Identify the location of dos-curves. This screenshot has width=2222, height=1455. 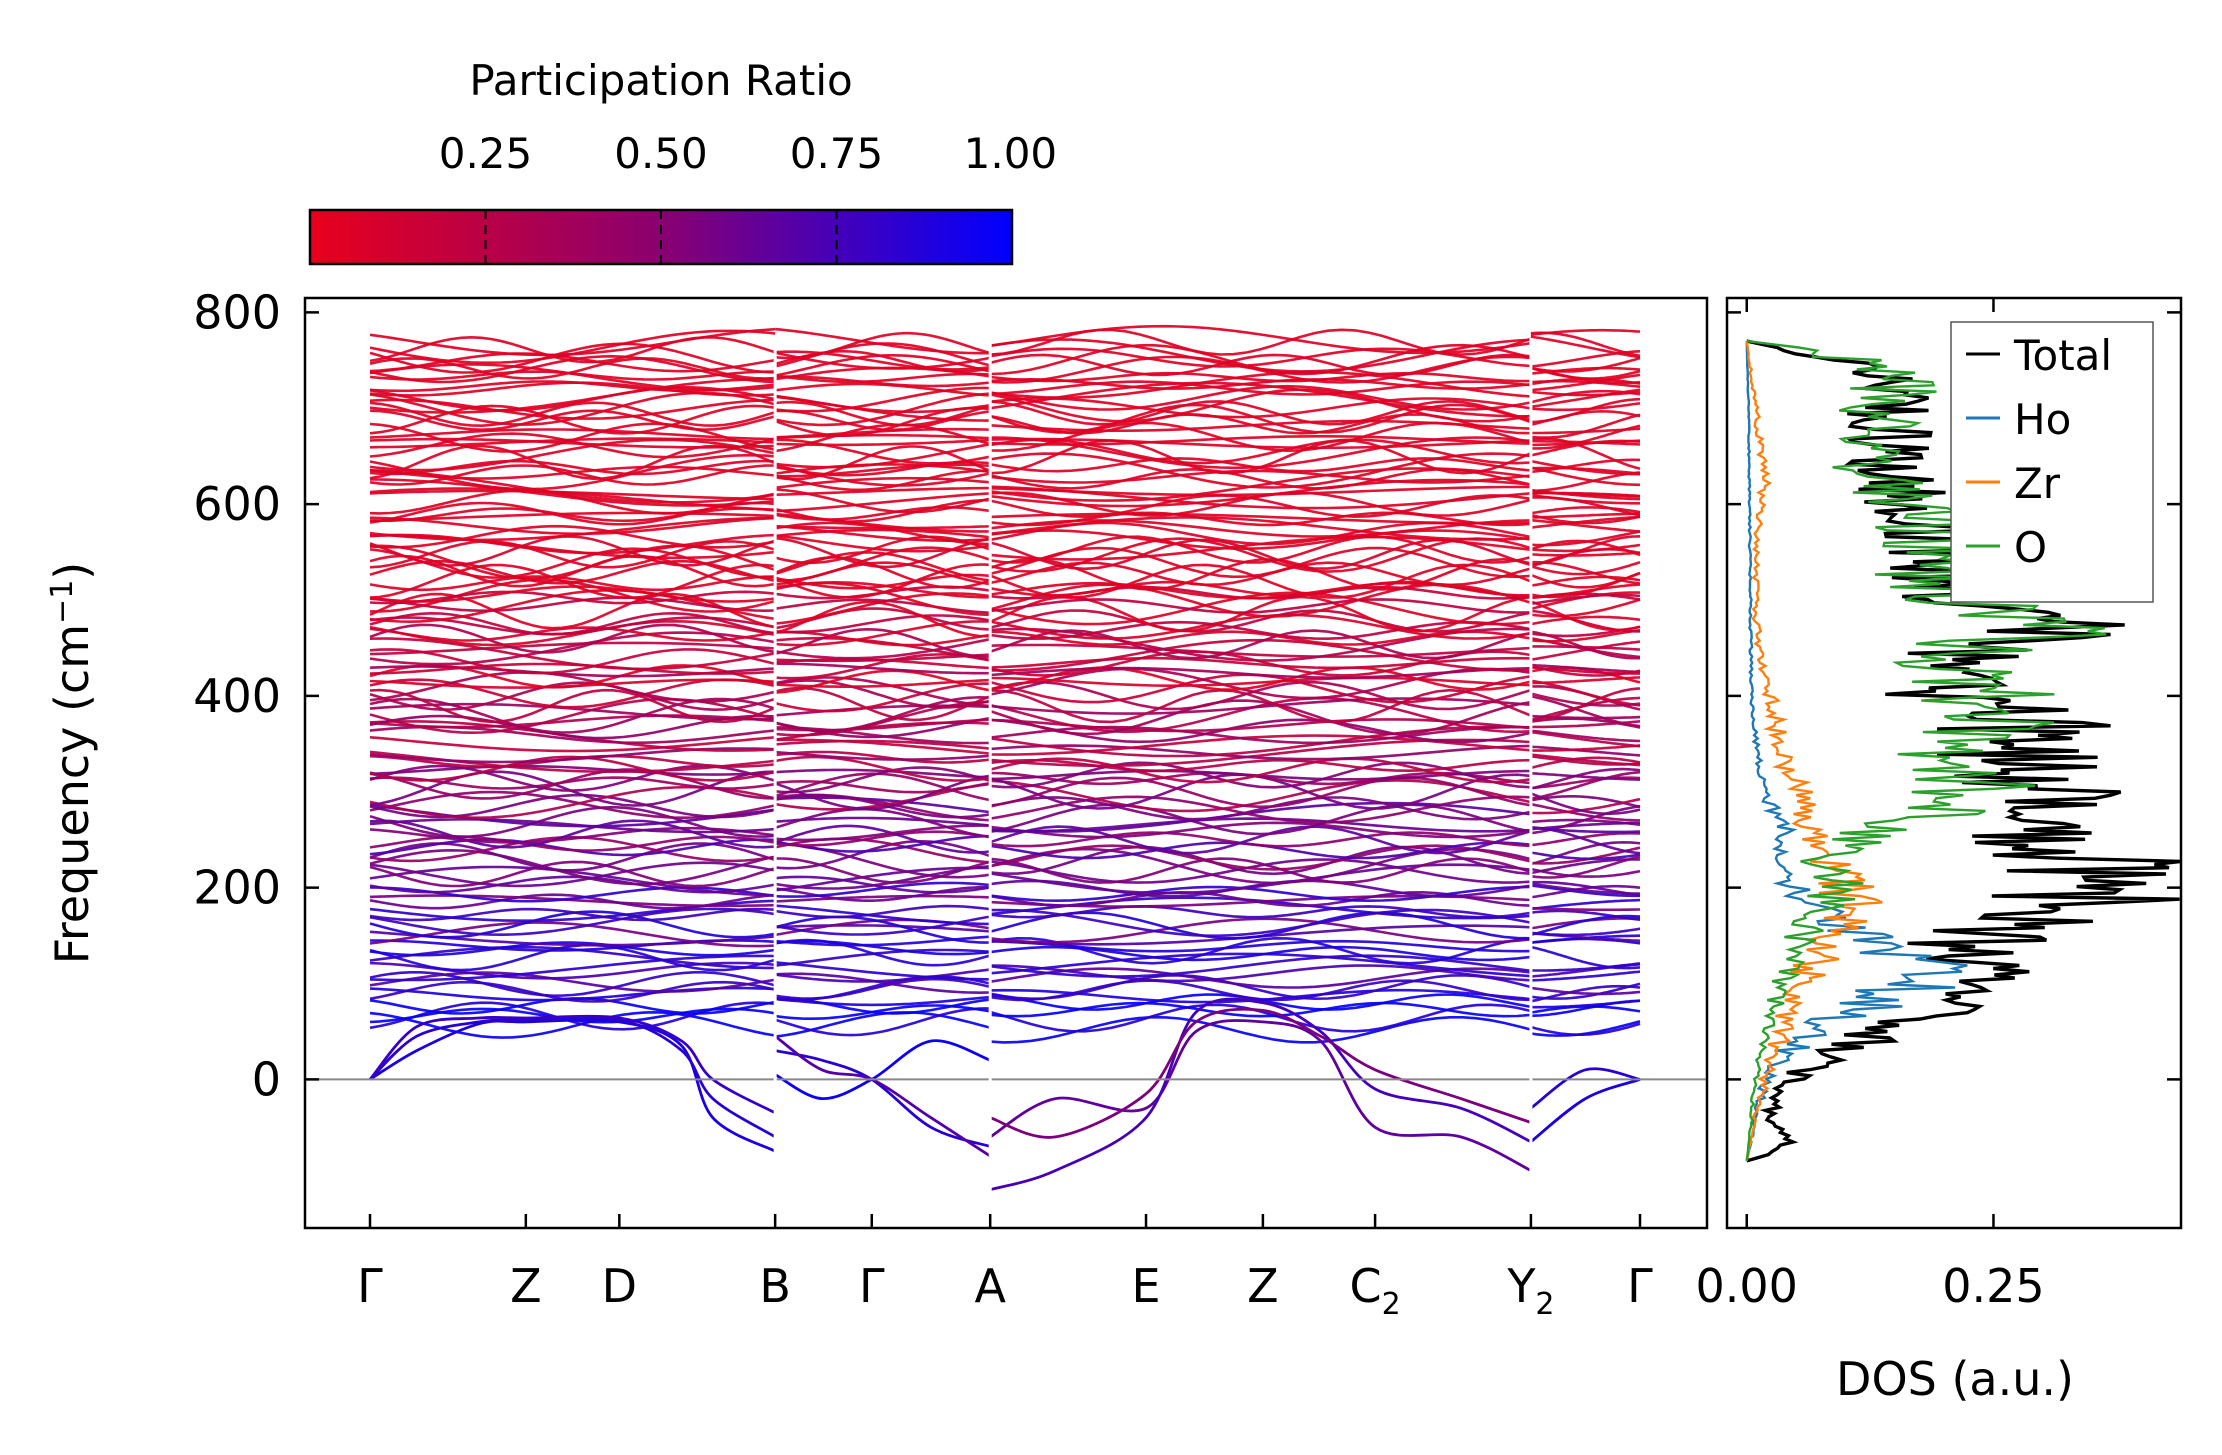
(1963, 751).